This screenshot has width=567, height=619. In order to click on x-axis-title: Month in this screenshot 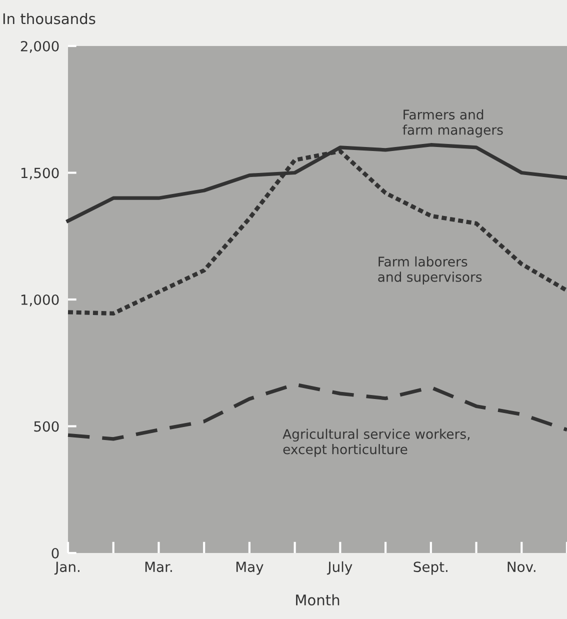, I will do `click(318, 600)`.